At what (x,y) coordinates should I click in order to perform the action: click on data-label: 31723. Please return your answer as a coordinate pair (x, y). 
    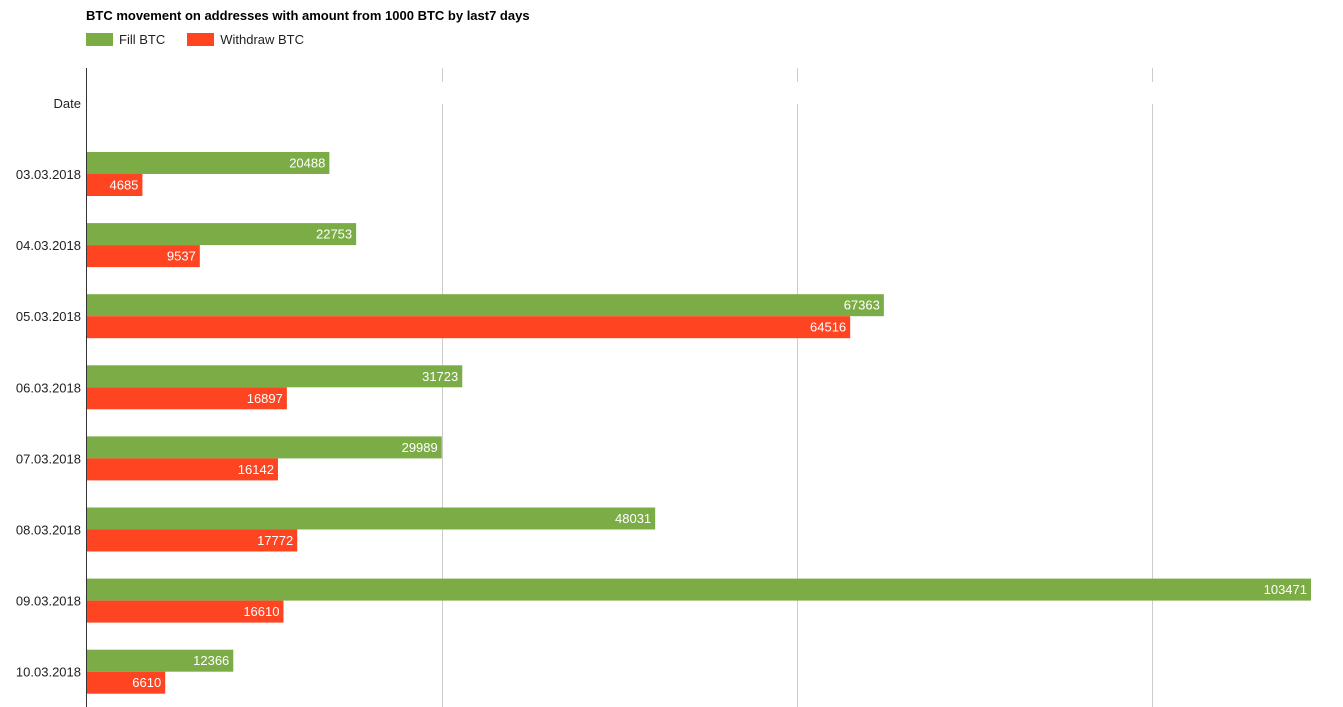
    Looking at the image, I should click on (440, 376).